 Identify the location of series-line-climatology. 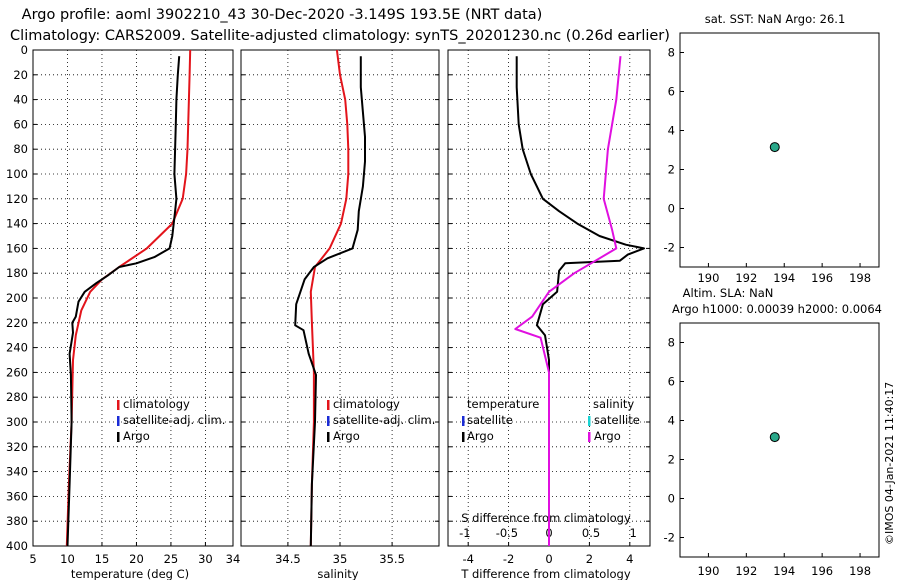
(329, 298).